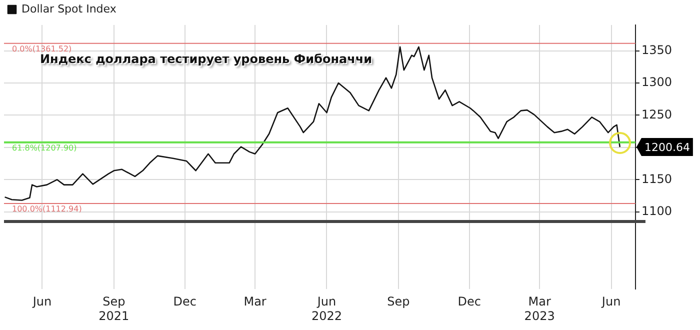  I want to click on ref-line-label: 100.0%(1112.94), so click(47, 209).